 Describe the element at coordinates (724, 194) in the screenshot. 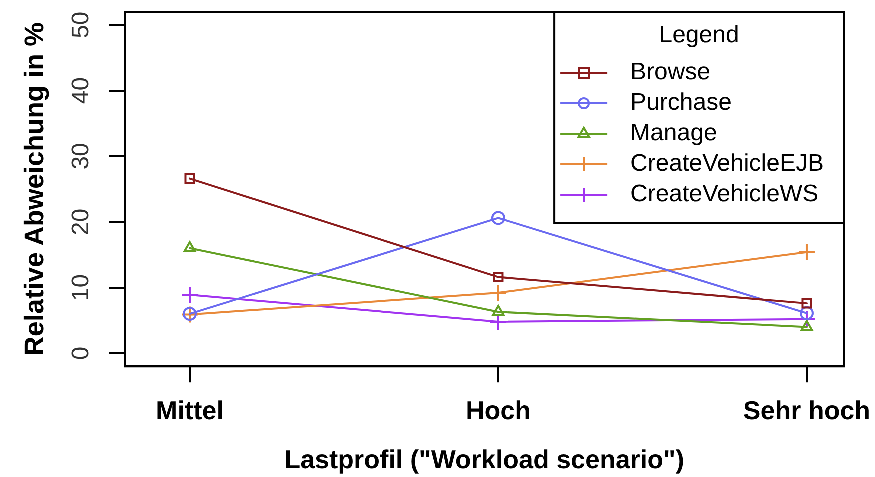

I see `legend-label: CreateVehicleWS` at that location.